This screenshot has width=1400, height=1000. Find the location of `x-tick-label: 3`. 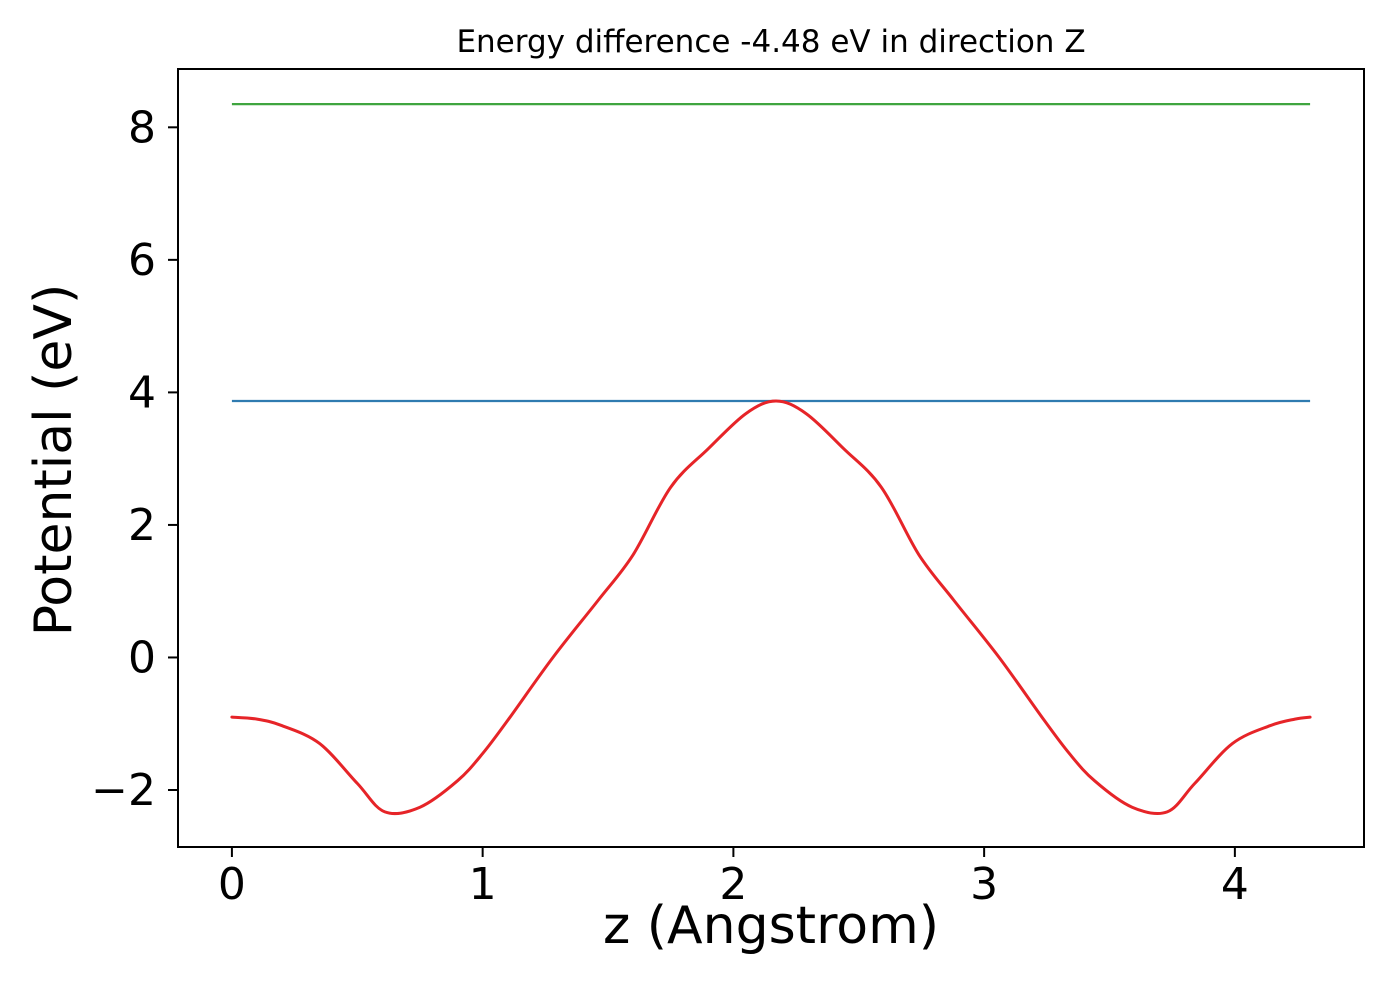

x-tick-label: 3 is located at coordinates (984, 884).